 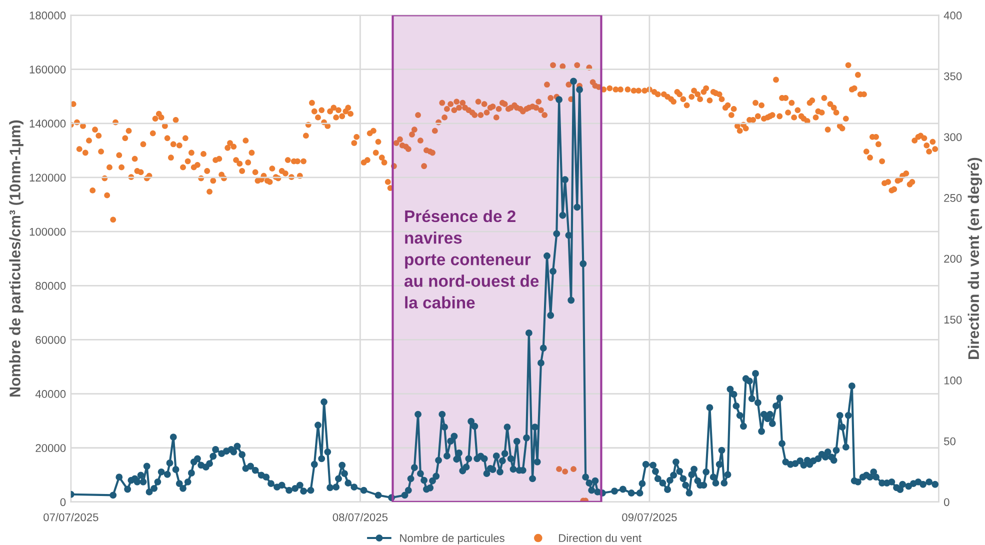 I want to click on x-tick-label: 07/07/2025, so click(x=71, y=517).